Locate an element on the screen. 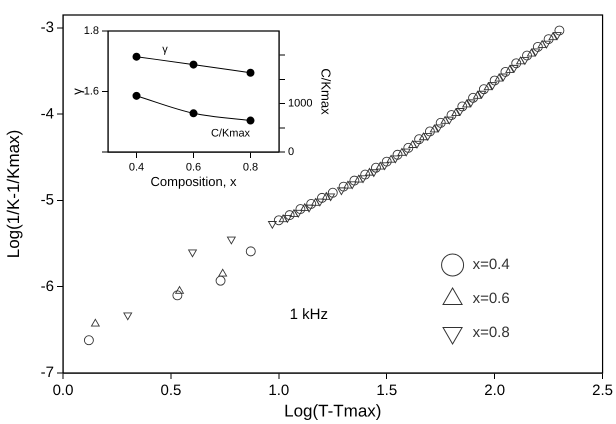 This screenshot has height=424, width=616. y-tick-label: -6 is located at coordinates (47, 286).